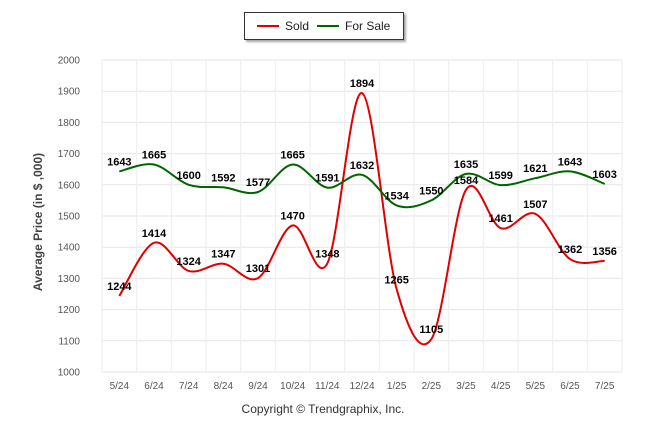 The width and height of the screenshot is (646, 434). What do you see at coordinates (188, 176) in the screenshot?
I see `data-label-for-sale: 1600` at bounding box center [188, 176].